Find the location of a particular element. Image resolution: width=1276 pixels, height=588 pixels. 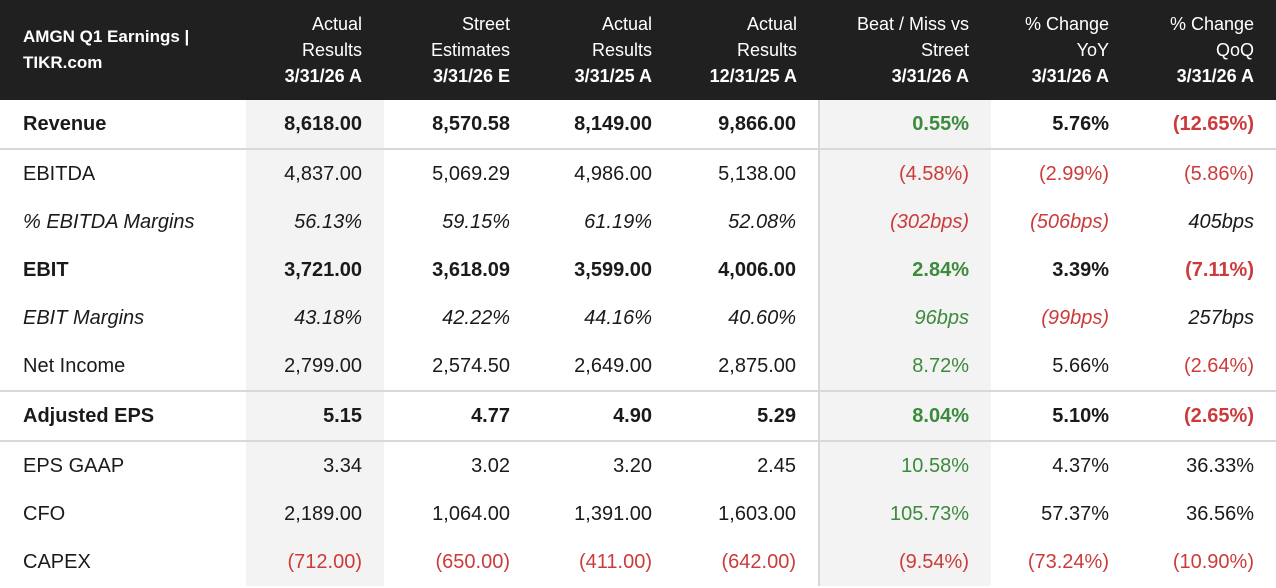

table-cell: 1,064.00 is located at coordinates (471, 513).